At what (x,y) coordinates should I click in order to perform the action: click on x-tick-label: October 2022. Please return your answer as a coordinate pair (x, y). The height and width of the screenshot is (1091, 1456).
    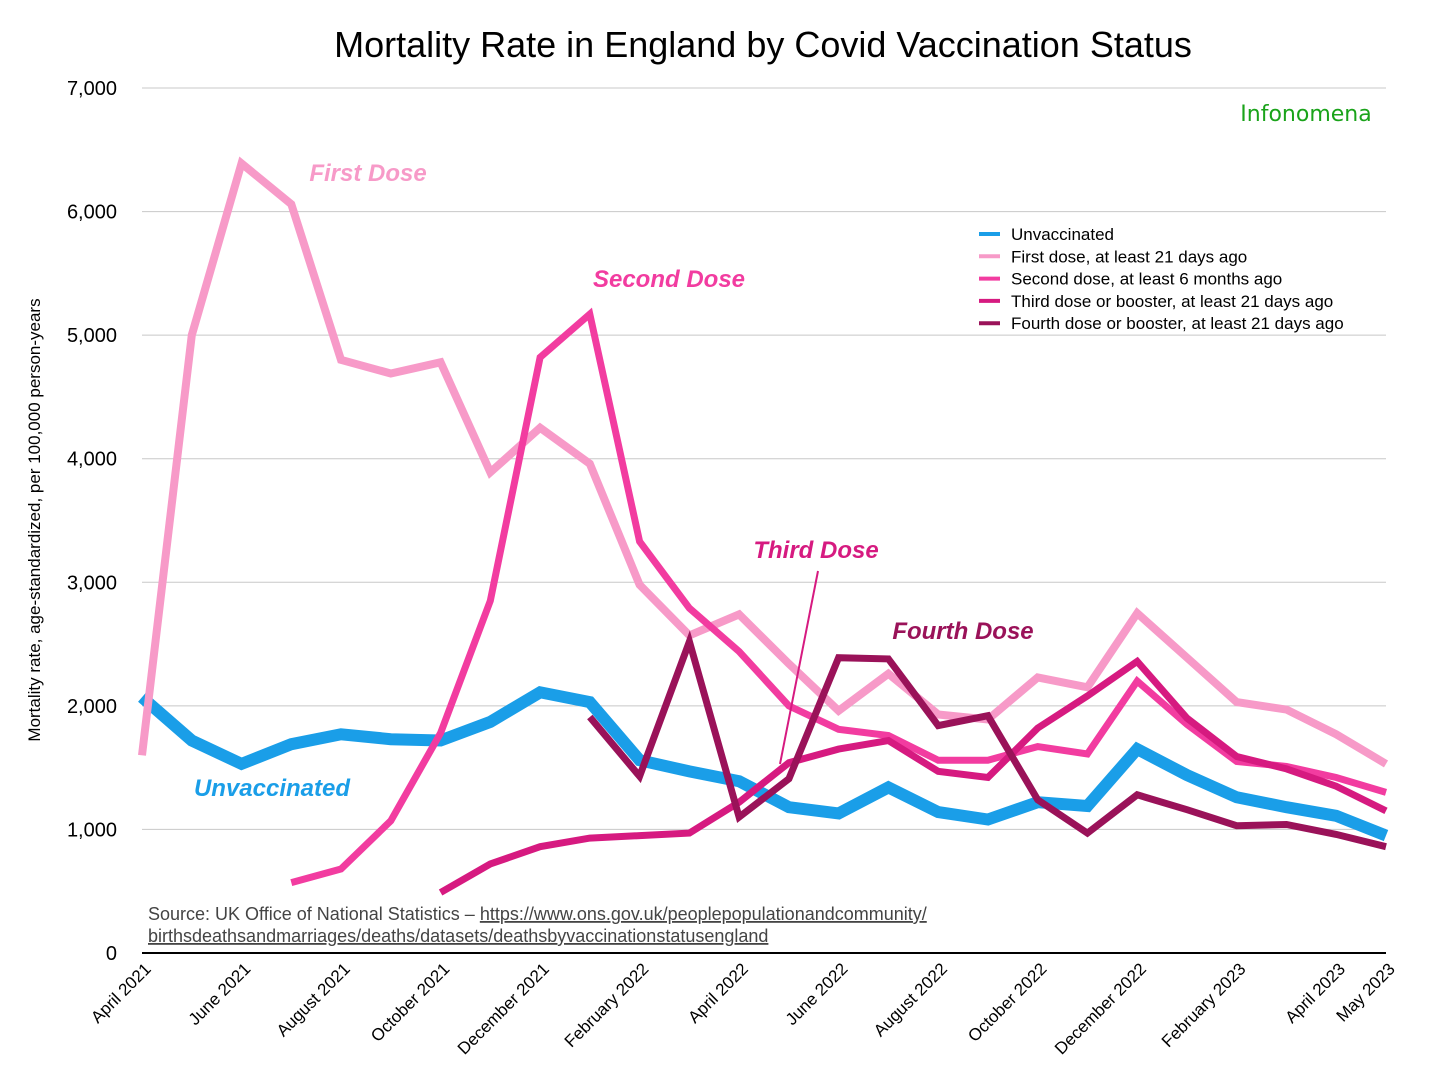
    Looking at the image, I should click on (1007, 1002).